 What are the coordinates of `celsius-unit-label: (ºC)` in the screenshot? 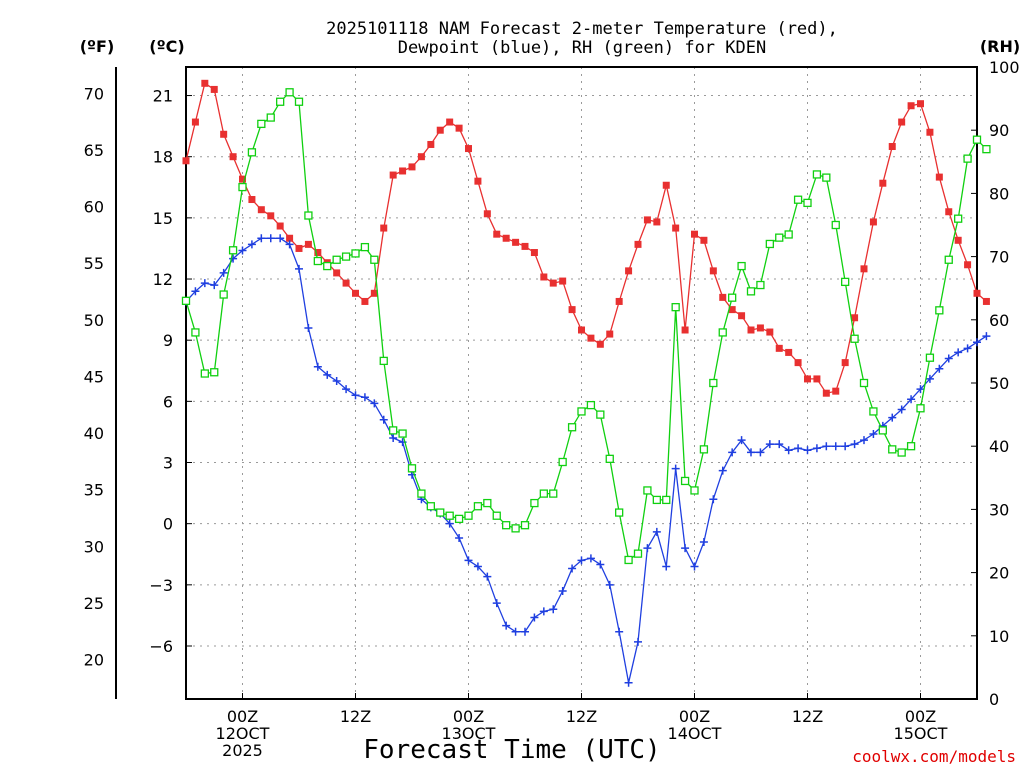 It's located at (166, 46).